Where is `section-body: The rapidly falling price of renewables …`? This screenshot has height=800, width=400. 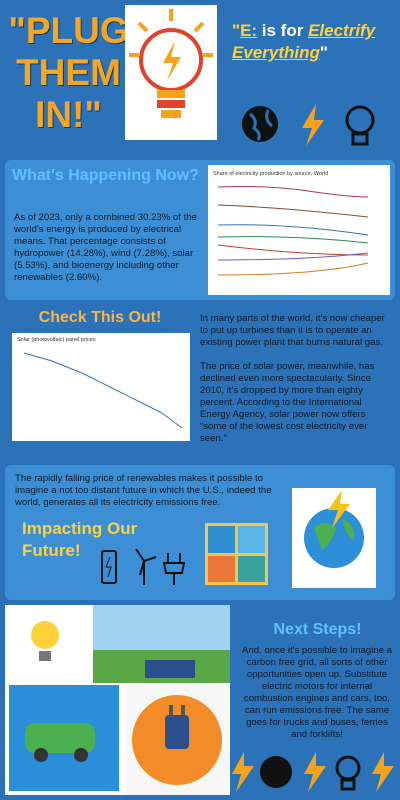 section-body: The rapidly falling price of renewables … is located at coordinates (143, 490).